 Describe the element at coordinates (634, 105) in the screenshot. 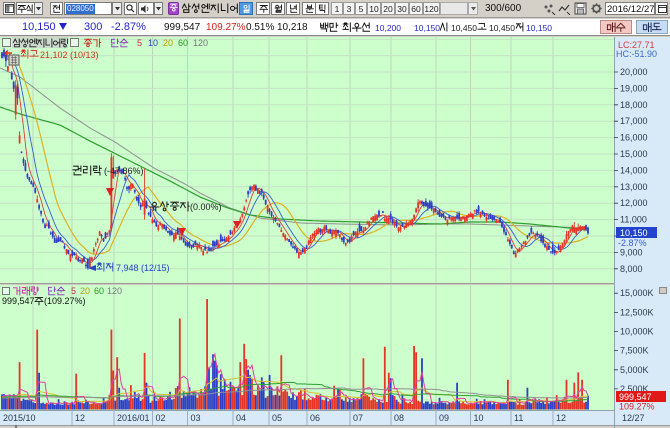

I see `svg-text: 18,000` at that location.